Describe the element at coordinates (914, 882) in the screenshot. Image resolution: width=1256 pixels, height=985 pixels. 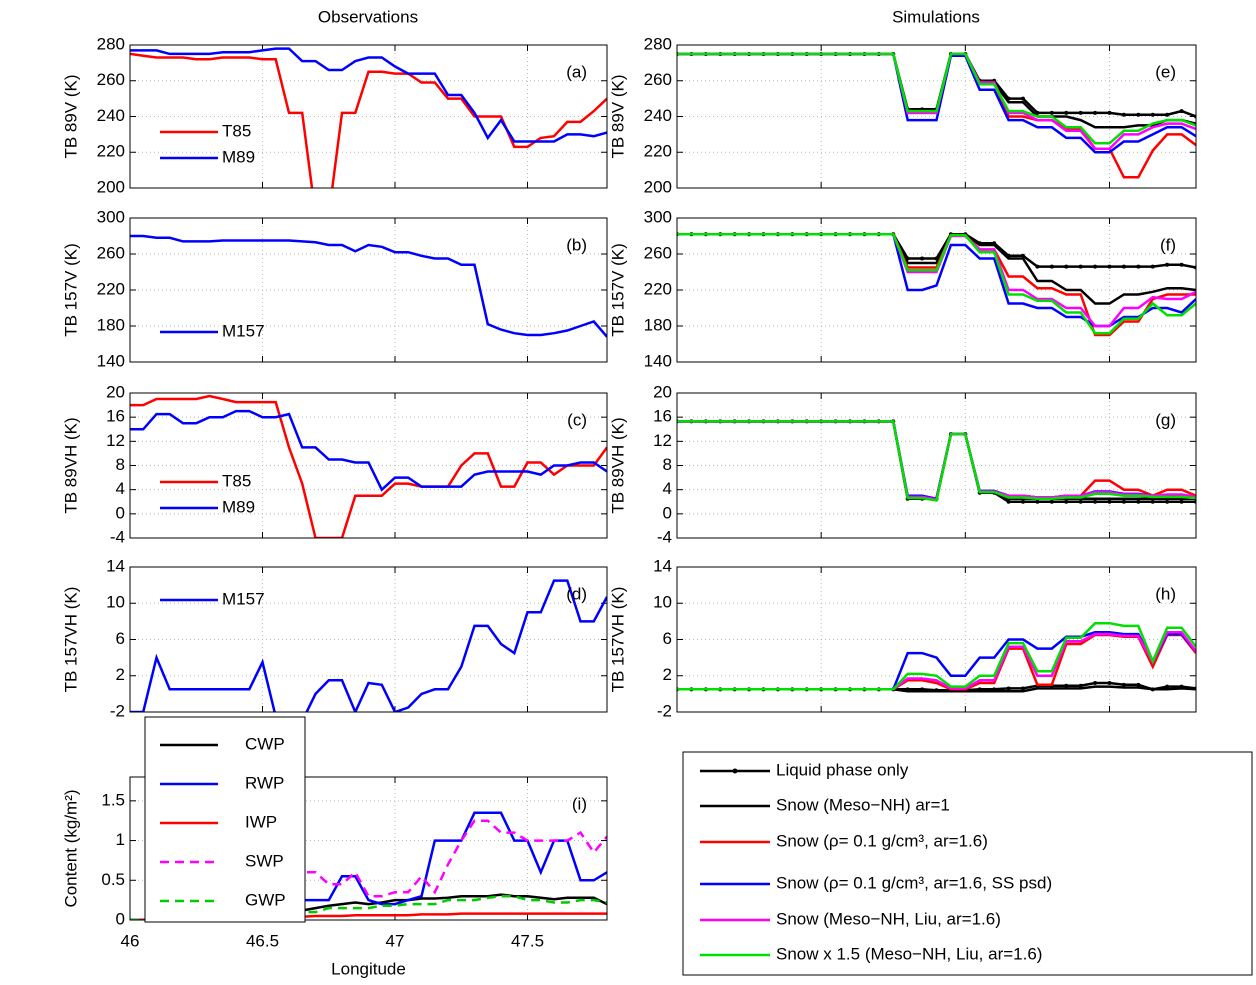
I see `legend-label: Snow (ρ= 0.1 g/cm³, ar=1.6, SS psd)` at that location.